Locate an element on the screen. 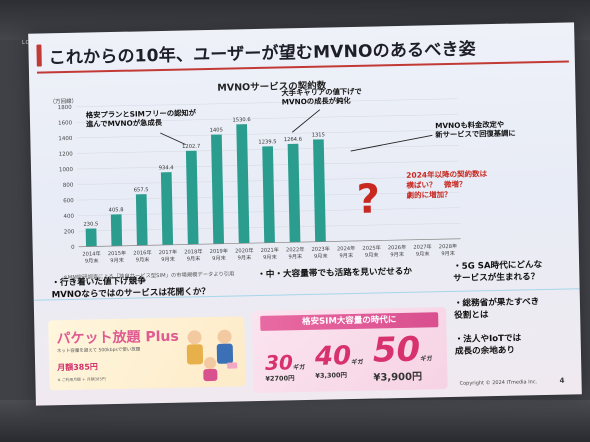  bar-value-label: 657.5 is located at coordinates (141, 190).